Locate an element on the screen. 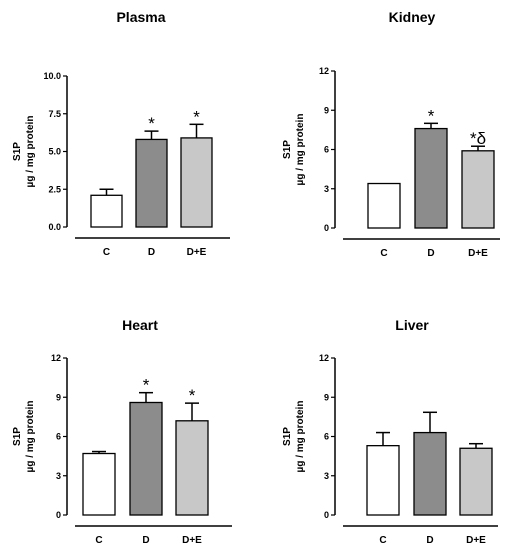  bar-plasma-c is located at coordinates (106, 211).